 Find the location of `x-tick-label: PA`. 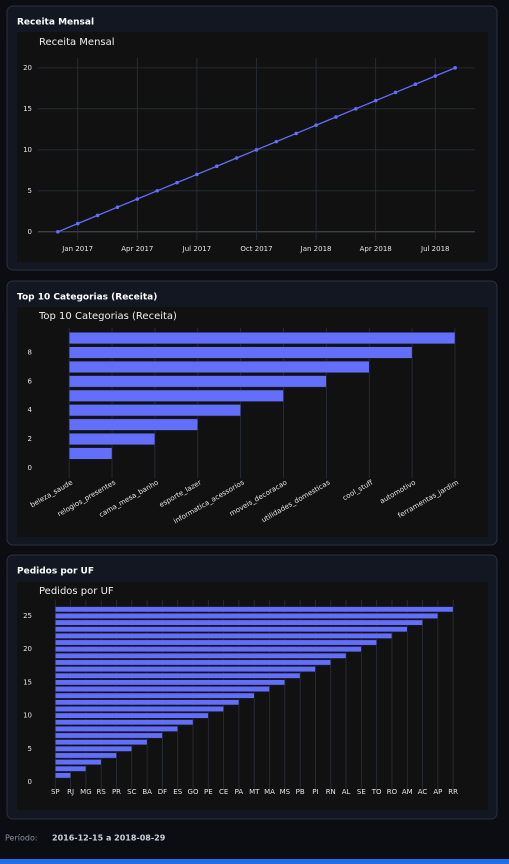

x-tick-label: PA is located at coordinates (239, 792).